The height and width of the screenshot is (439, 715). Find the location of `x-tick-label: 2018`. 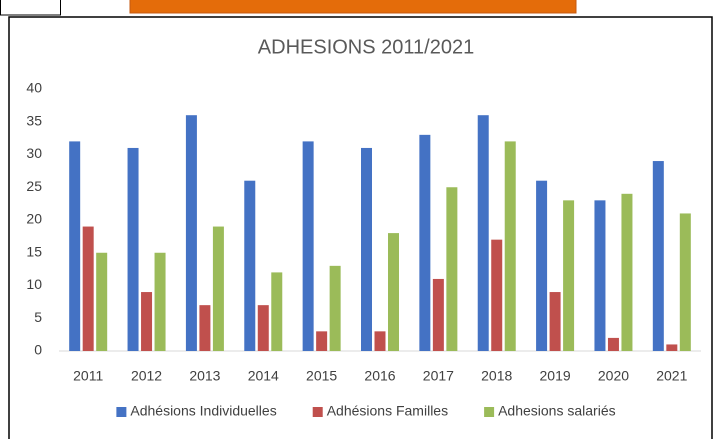

x-tick-label: 2018 is located at coordinates (496, 376).